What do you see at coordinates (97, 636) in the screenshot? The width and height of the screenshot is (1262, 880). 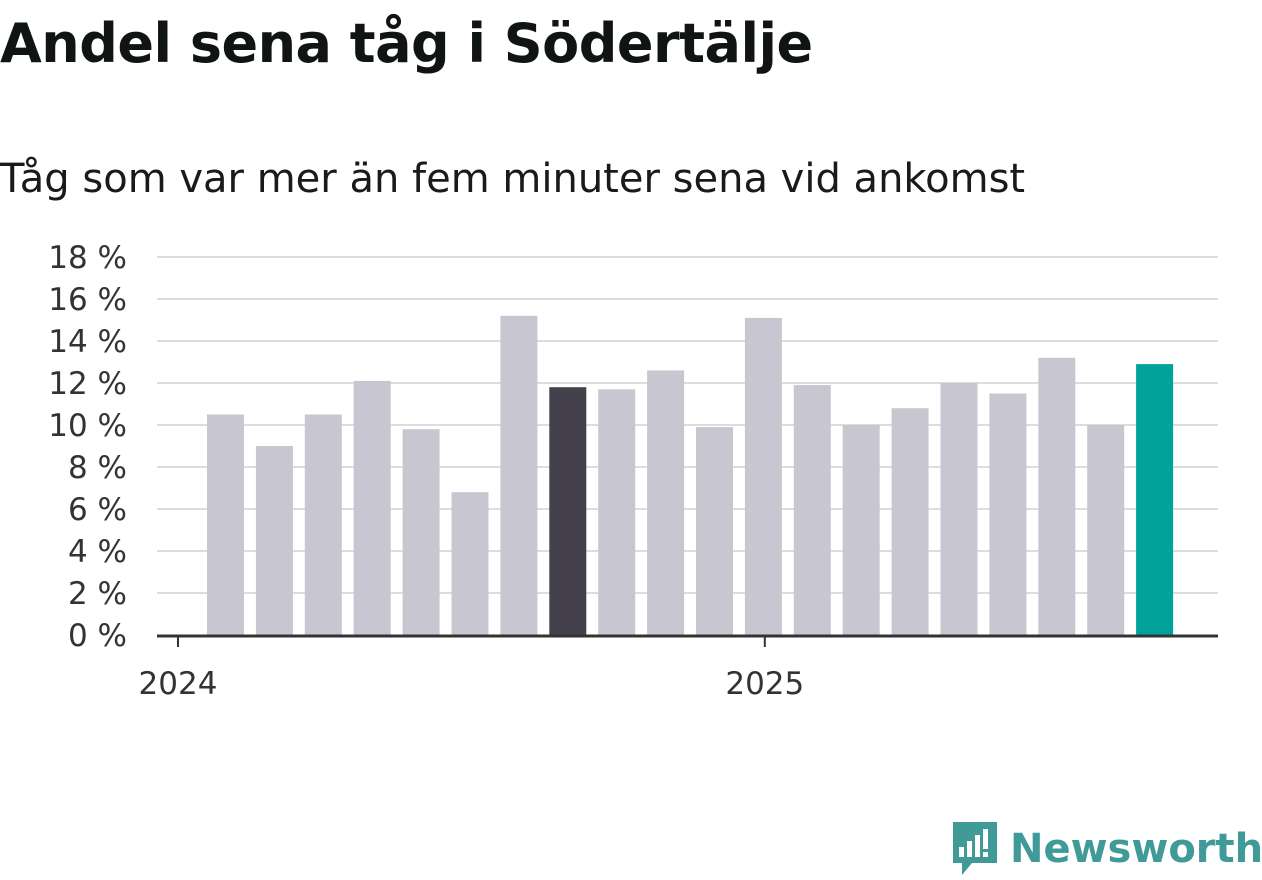 I see `y-tick-label: 0 %` at bounding box center [97, 636].